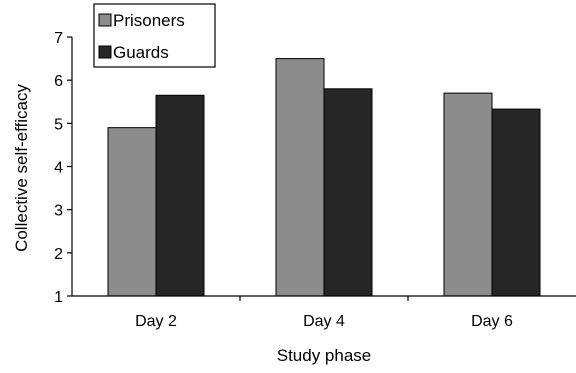 This screenshot has height=373, width=576. I want to click on legend-label-prisoners: Prisoners, so click(149, 20).